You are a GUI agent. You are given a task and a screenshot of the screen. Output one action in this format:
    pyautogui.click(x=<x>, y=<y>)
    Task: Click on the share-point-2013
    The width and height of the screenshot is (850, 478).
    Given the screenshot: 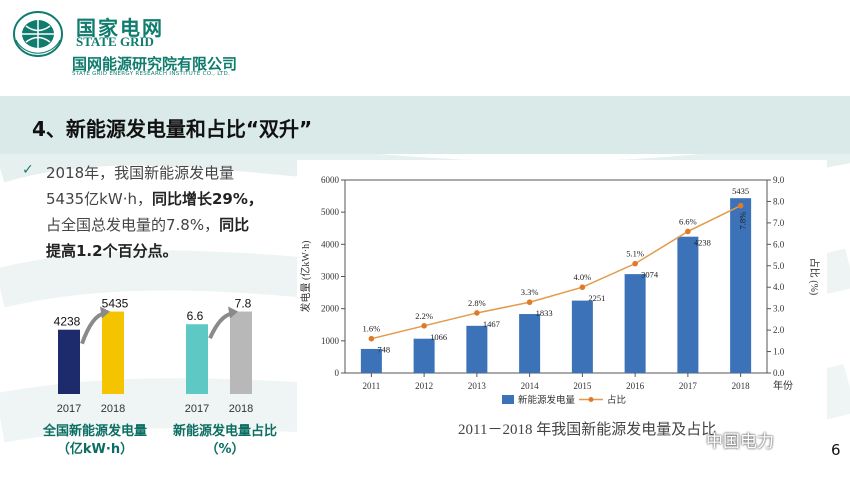 What is the action you would take?
    pyautogui.click(x=477, y=313)
    